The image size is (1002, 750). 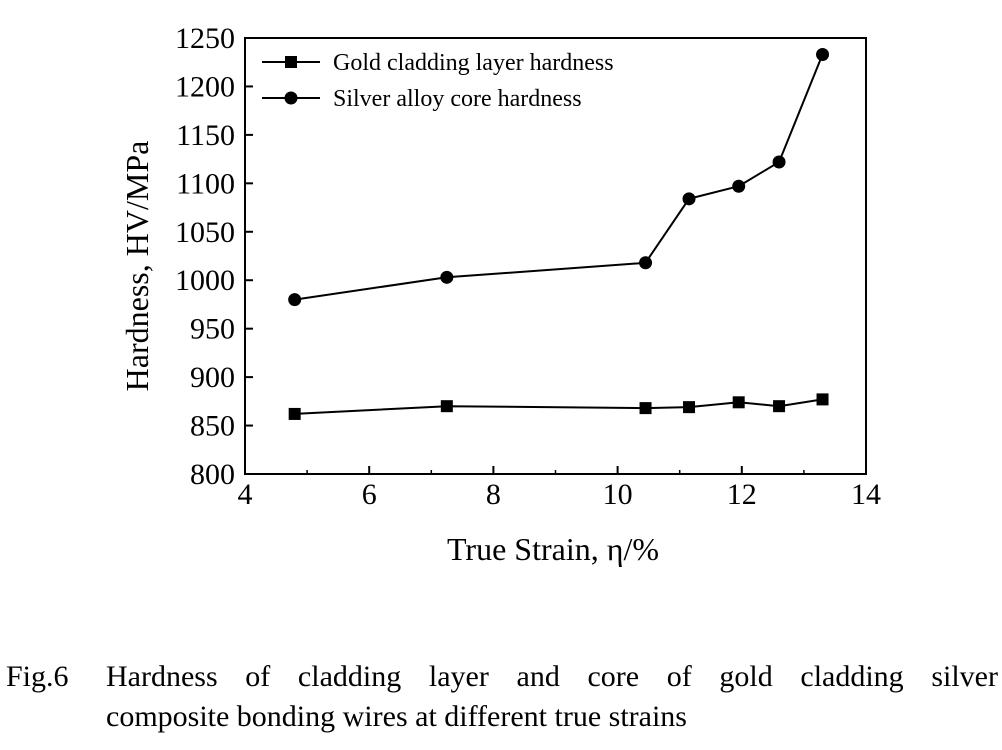 What do you see at coordinates (212, 329) in the screenshot?
I see `y-tick-label: 950` at bounding box center [212, 329].